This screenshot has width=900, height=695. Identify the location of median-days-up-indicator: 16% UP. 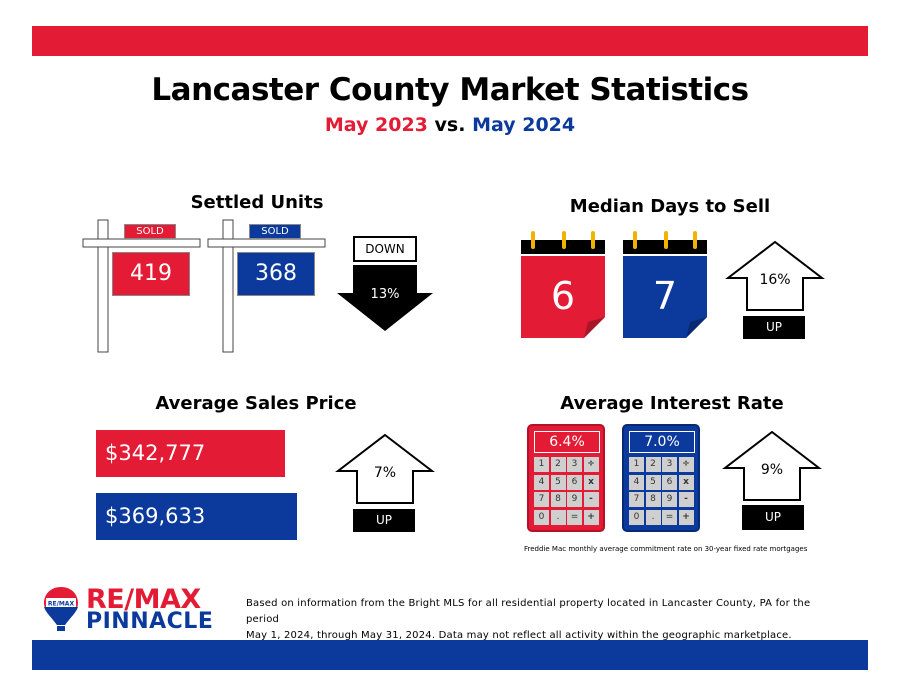
(775, 291).